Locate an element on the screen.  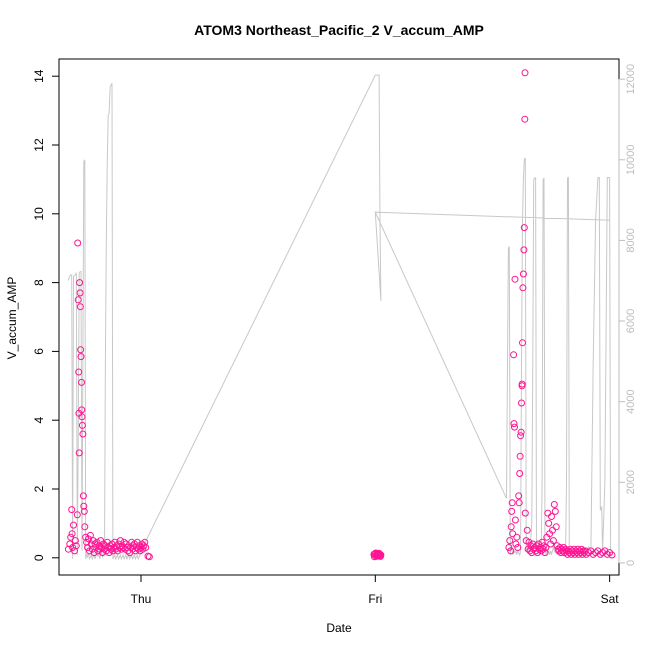
x-tick-label: Thu is located at coordinates (141, 599).